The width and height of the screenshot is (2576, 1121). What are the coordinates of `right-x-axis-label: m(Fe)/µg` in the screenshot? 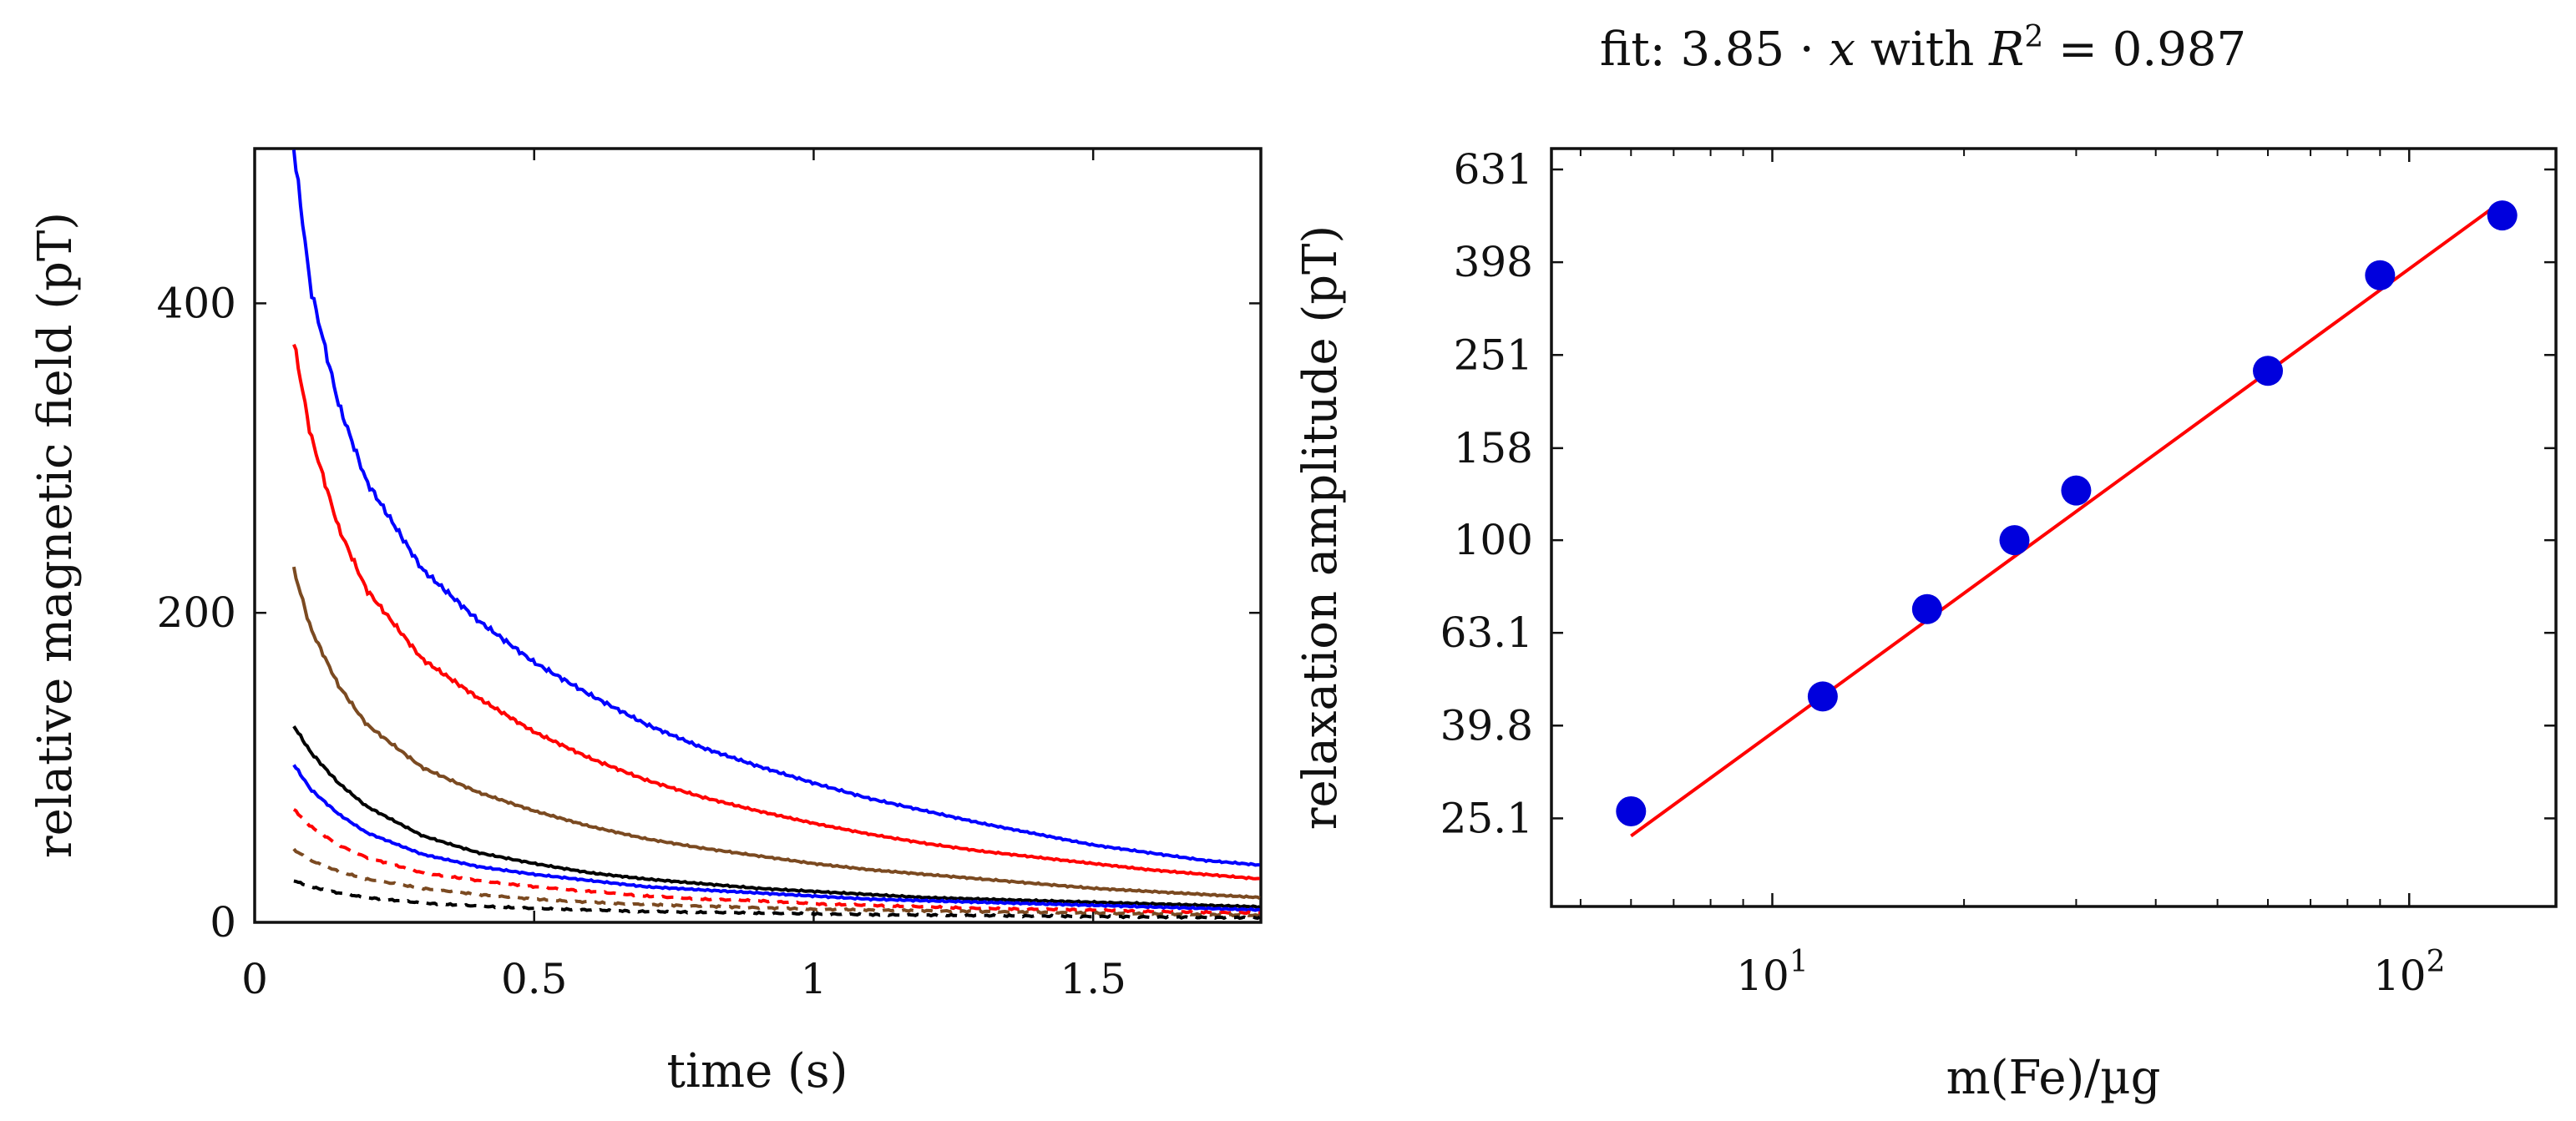 It's located at (2053, 1078).